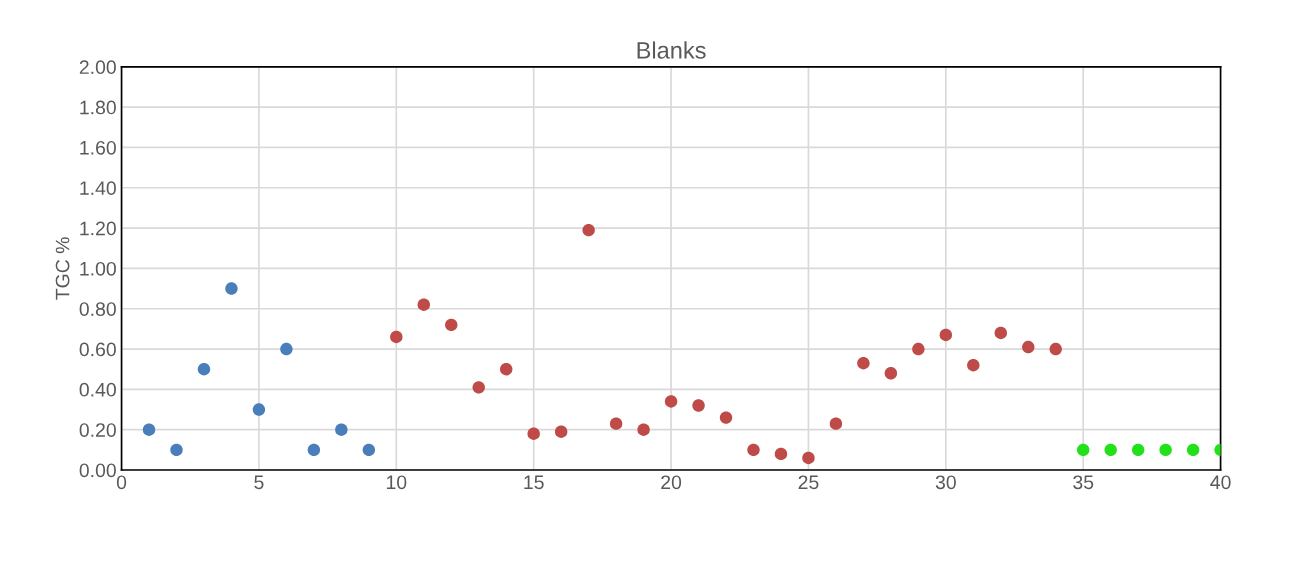 The width and height of the screenshot is (1293, 576). I want to click on y-tick-label: 0.00, so click(97, 470).